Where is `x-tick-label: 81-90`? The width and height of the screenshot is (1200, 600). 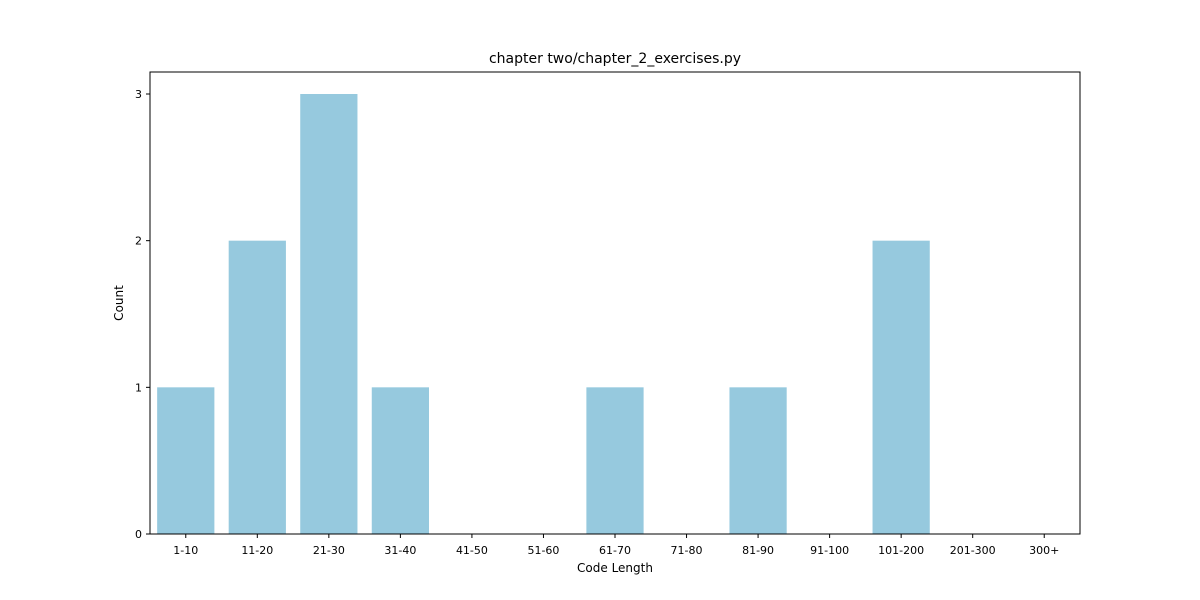
x-tick-label: 81-90 is located at coordinates (758, 550).